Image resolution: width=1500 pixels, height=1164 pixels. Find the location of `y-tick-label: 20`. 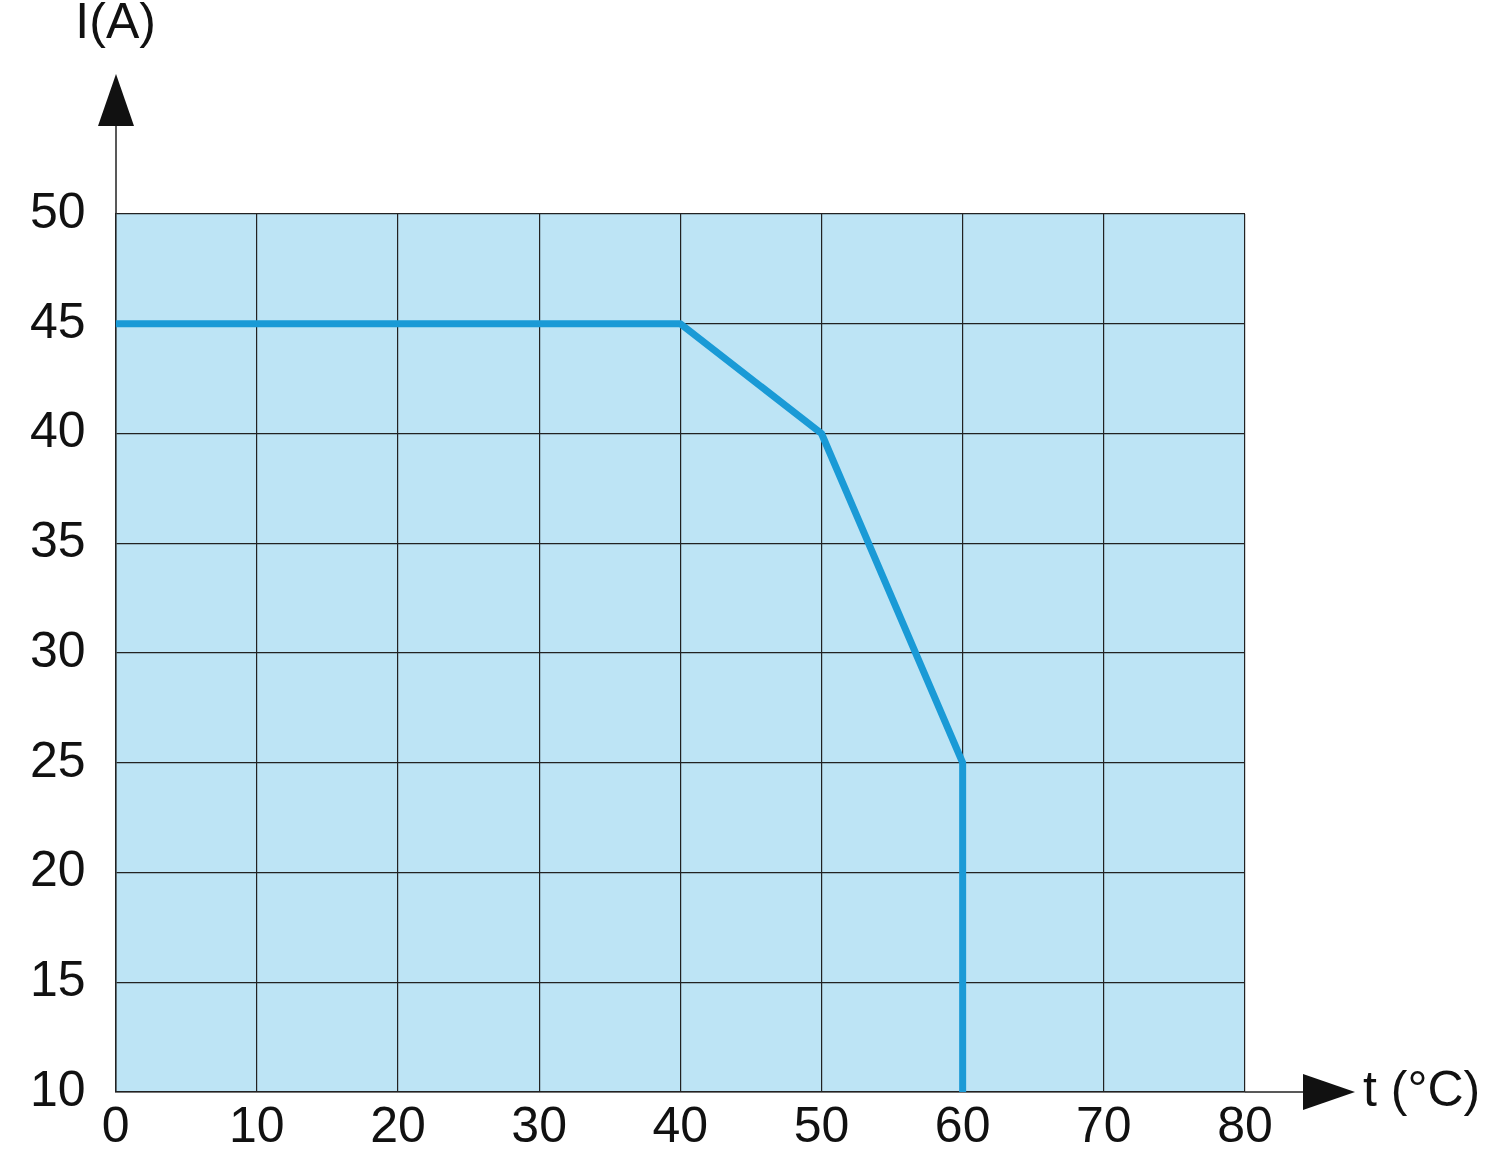

y-tick-label: 20 is located at coordinates (57, 869).